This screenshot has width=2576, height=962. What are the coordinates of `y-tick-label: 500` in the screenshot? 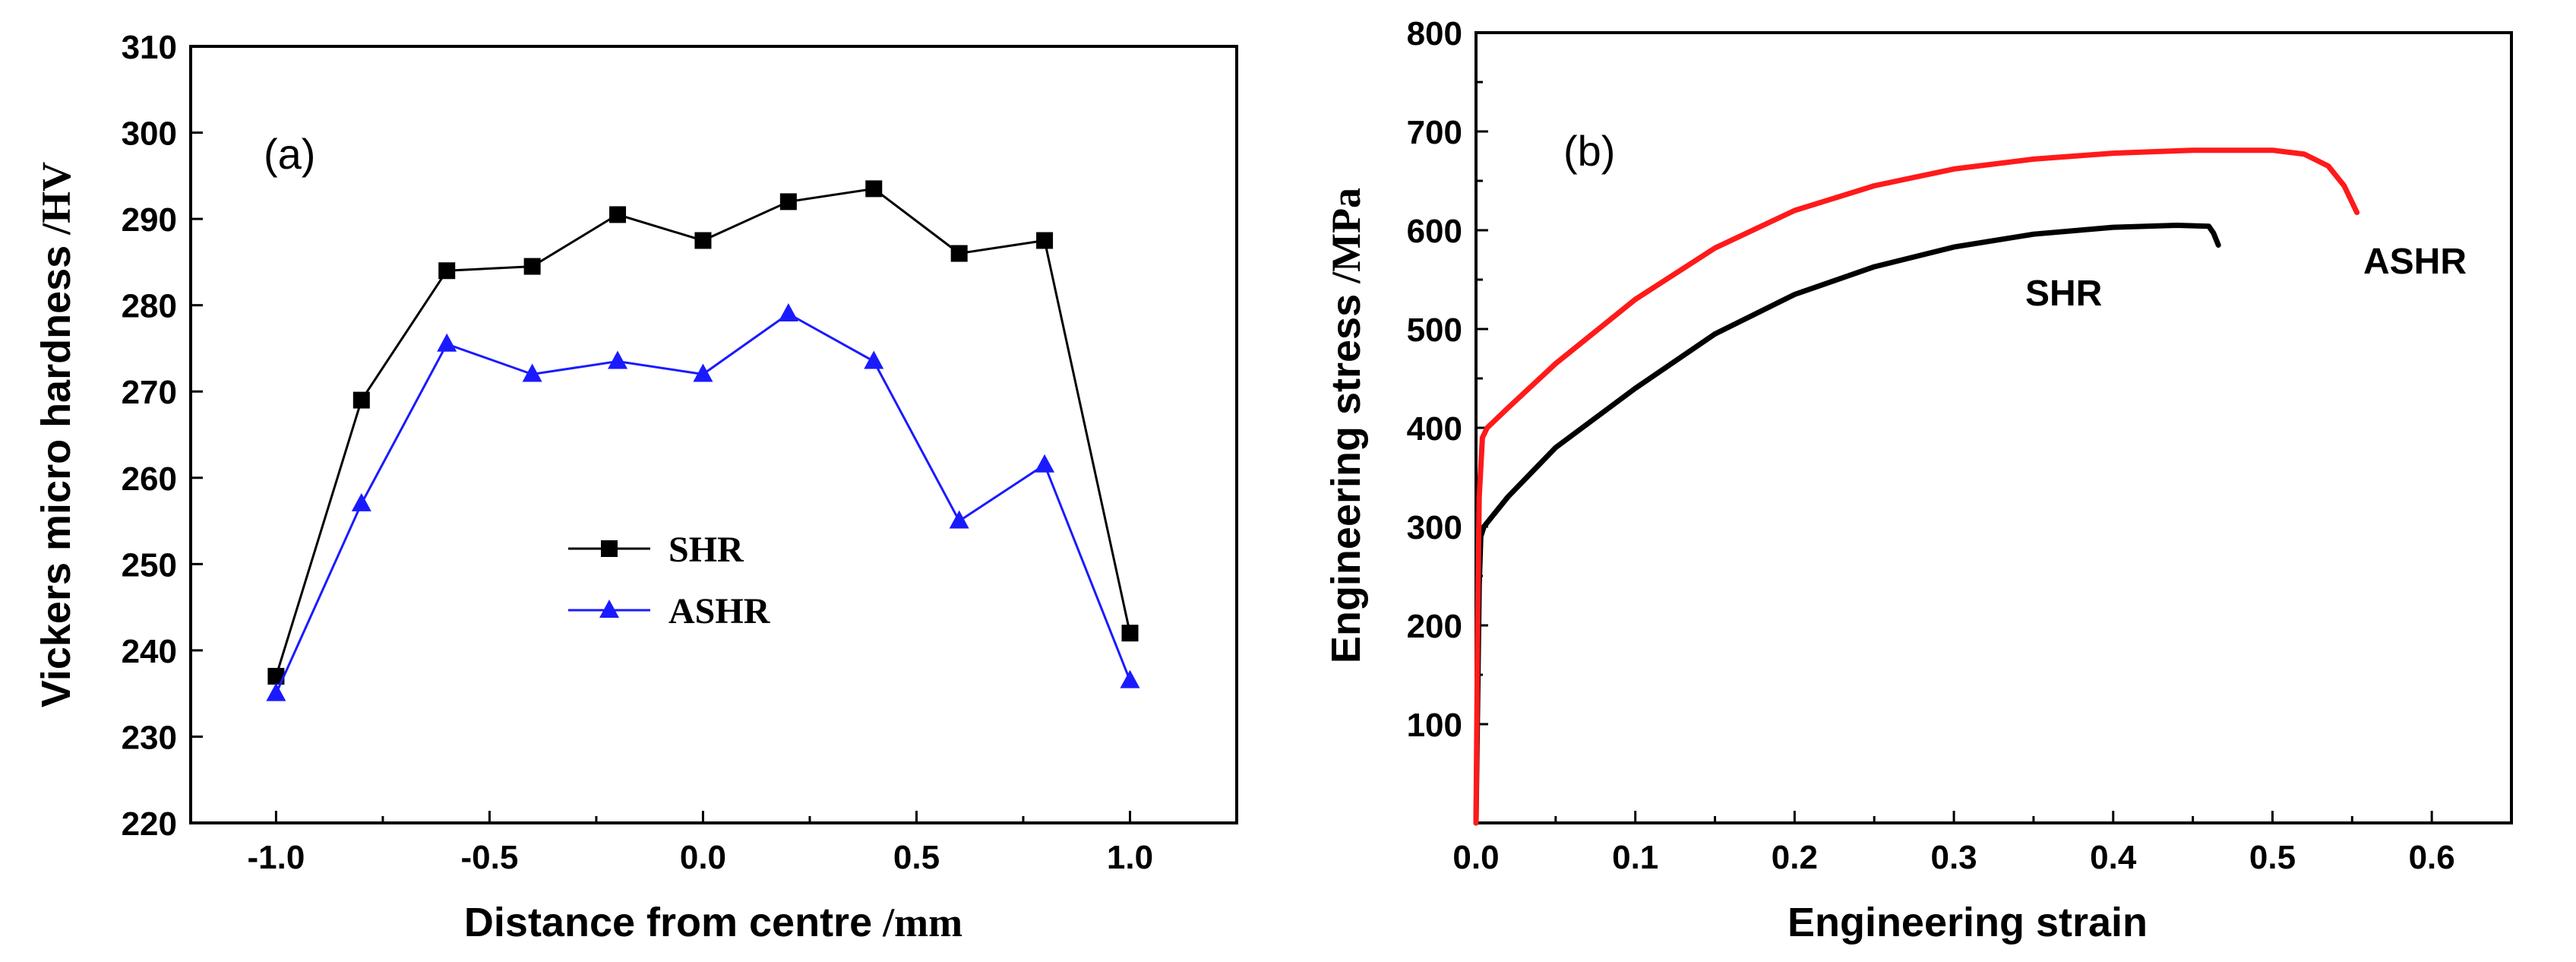 It's located at (1434, 330).